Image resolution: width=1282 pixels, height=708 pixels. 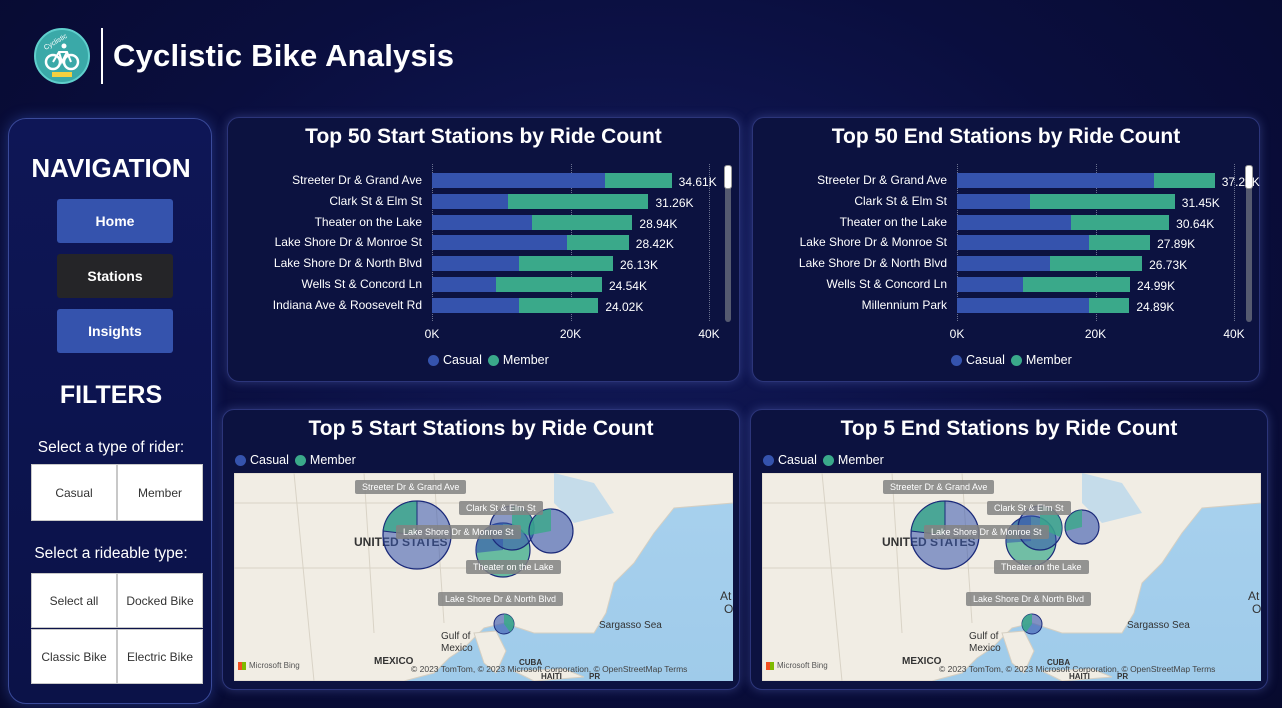 What do you see at coordinates (1059, 662) in the screenshot?
I see `map-cuba-label: CUBA` at bounding box center [1059, 662].